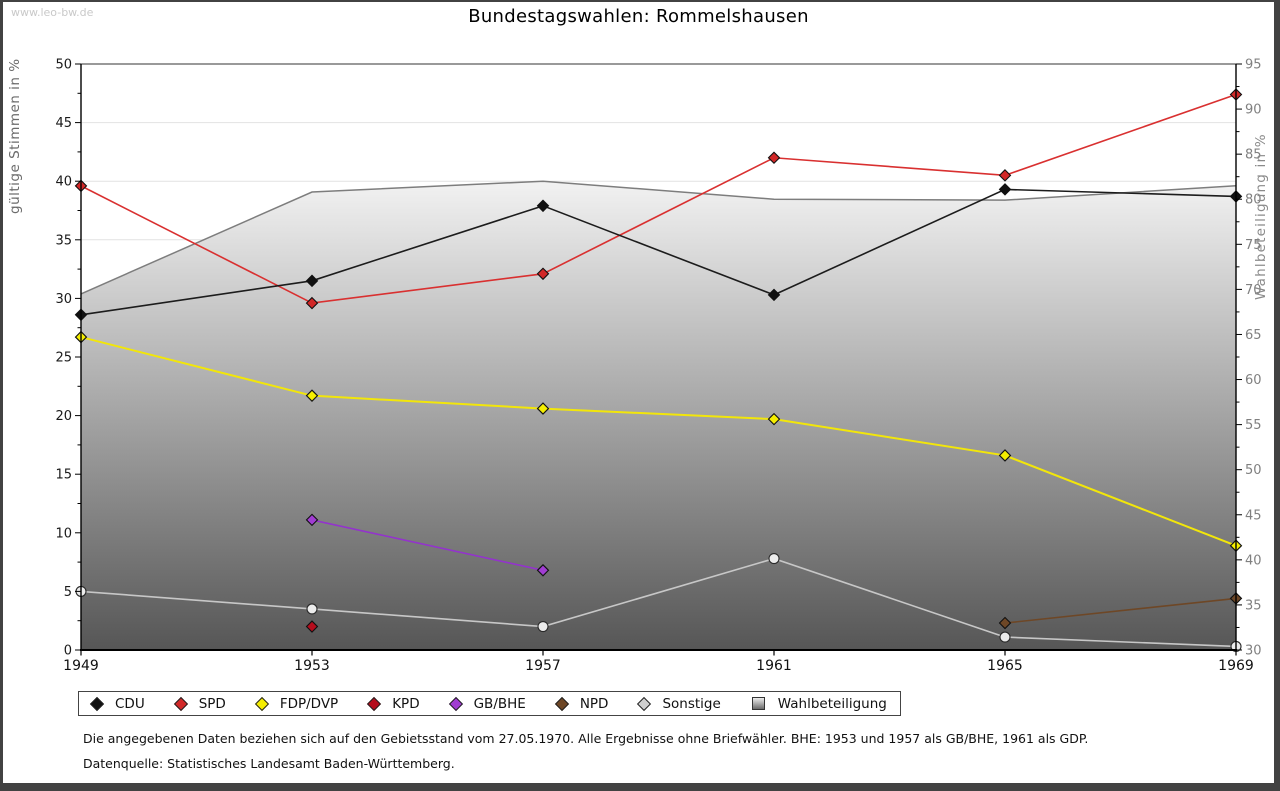  I want to click on axis-tick-label: 90, so click(1253, 110).